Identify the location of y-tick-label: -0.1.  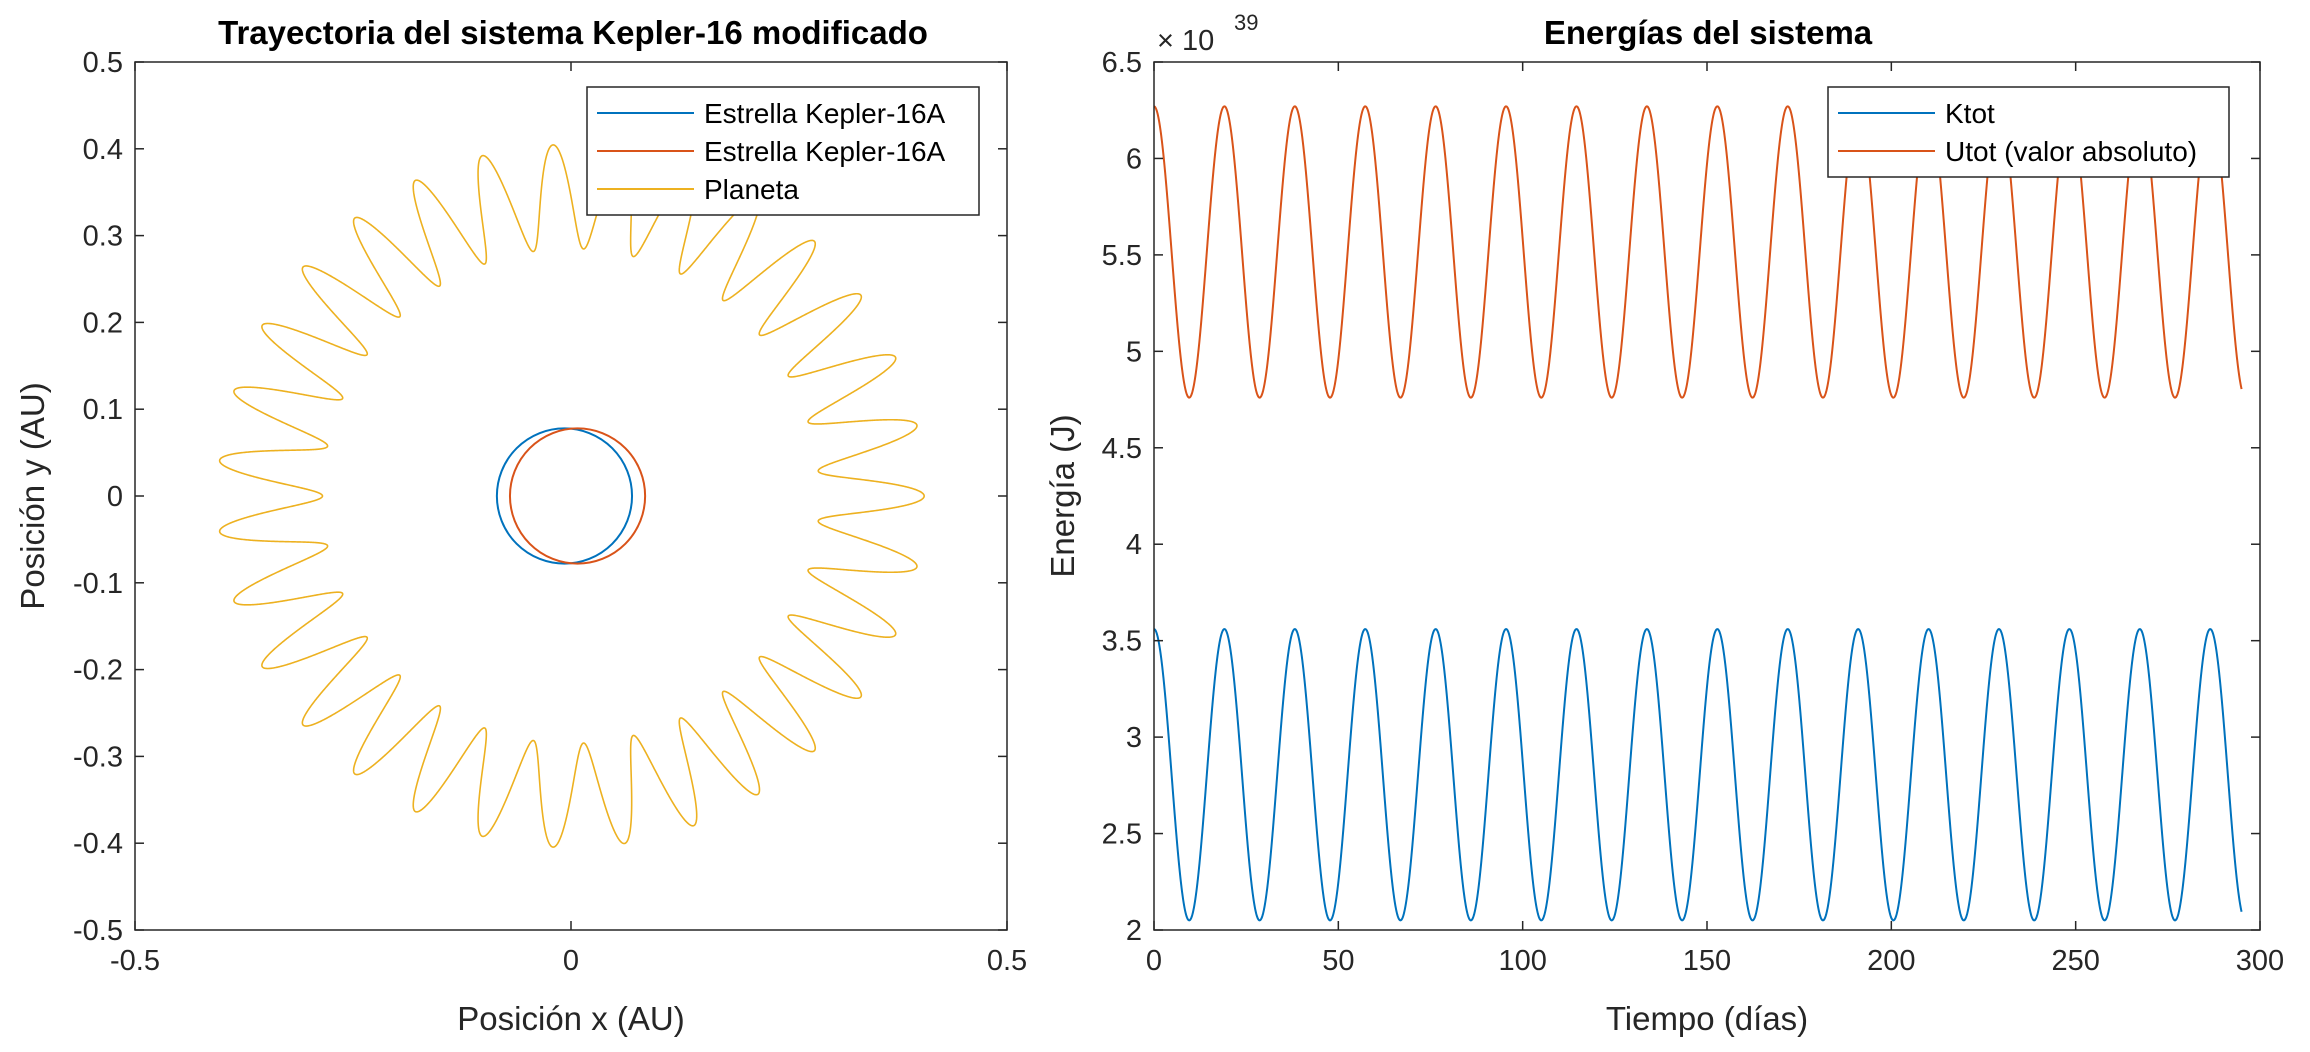
(98, 584).